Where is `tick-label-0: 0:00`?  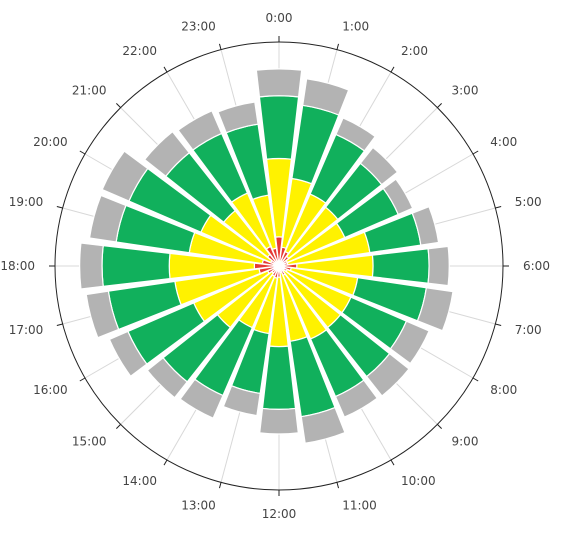
tick-label-0: 0:00 is located at coordinates (279, 18).